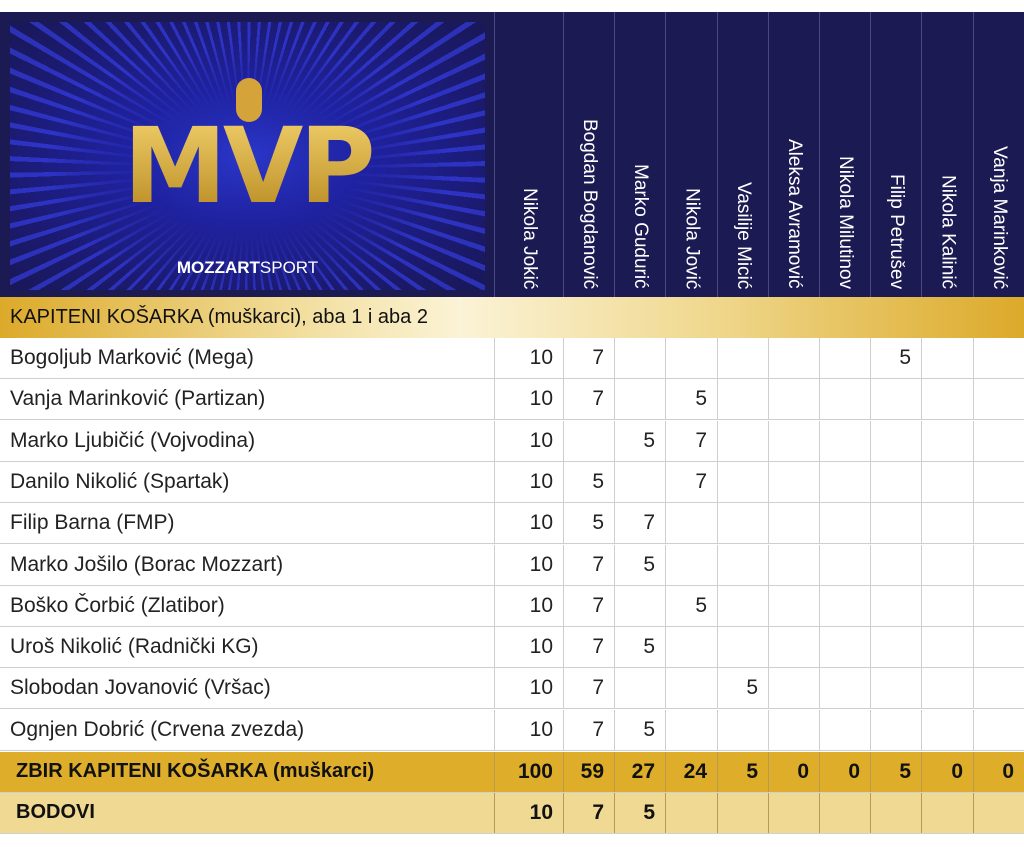 This screenshot has width=1024, height=847. What do you see at coordinates (794, 214) in the screenshot?
I see `player-name: Aleksa Avramović` at bounding box center [794, 214].